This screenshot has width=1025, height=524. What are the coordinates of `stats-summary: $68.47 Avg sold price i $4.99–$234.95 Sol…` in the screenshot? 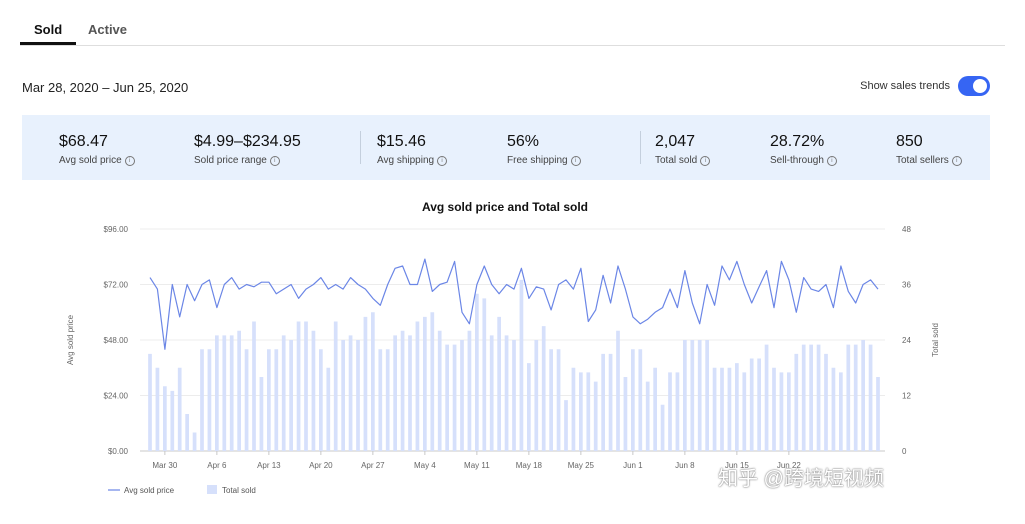 It's located at (506, 147).